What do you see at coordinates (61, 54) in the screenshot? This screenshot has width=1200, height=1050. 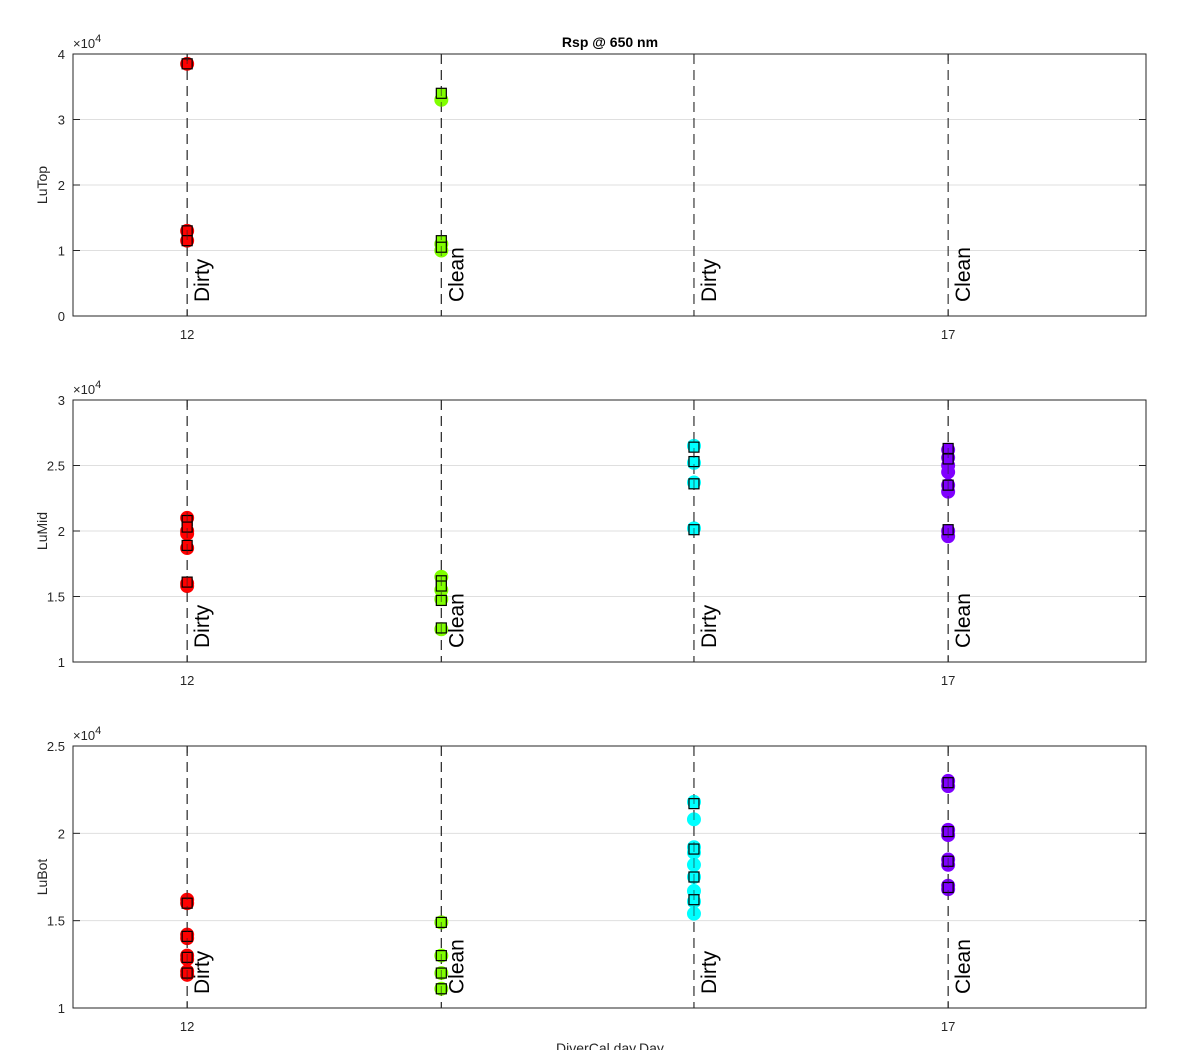 I see `y-tick-label: 4` at bounding box center [61, 54].